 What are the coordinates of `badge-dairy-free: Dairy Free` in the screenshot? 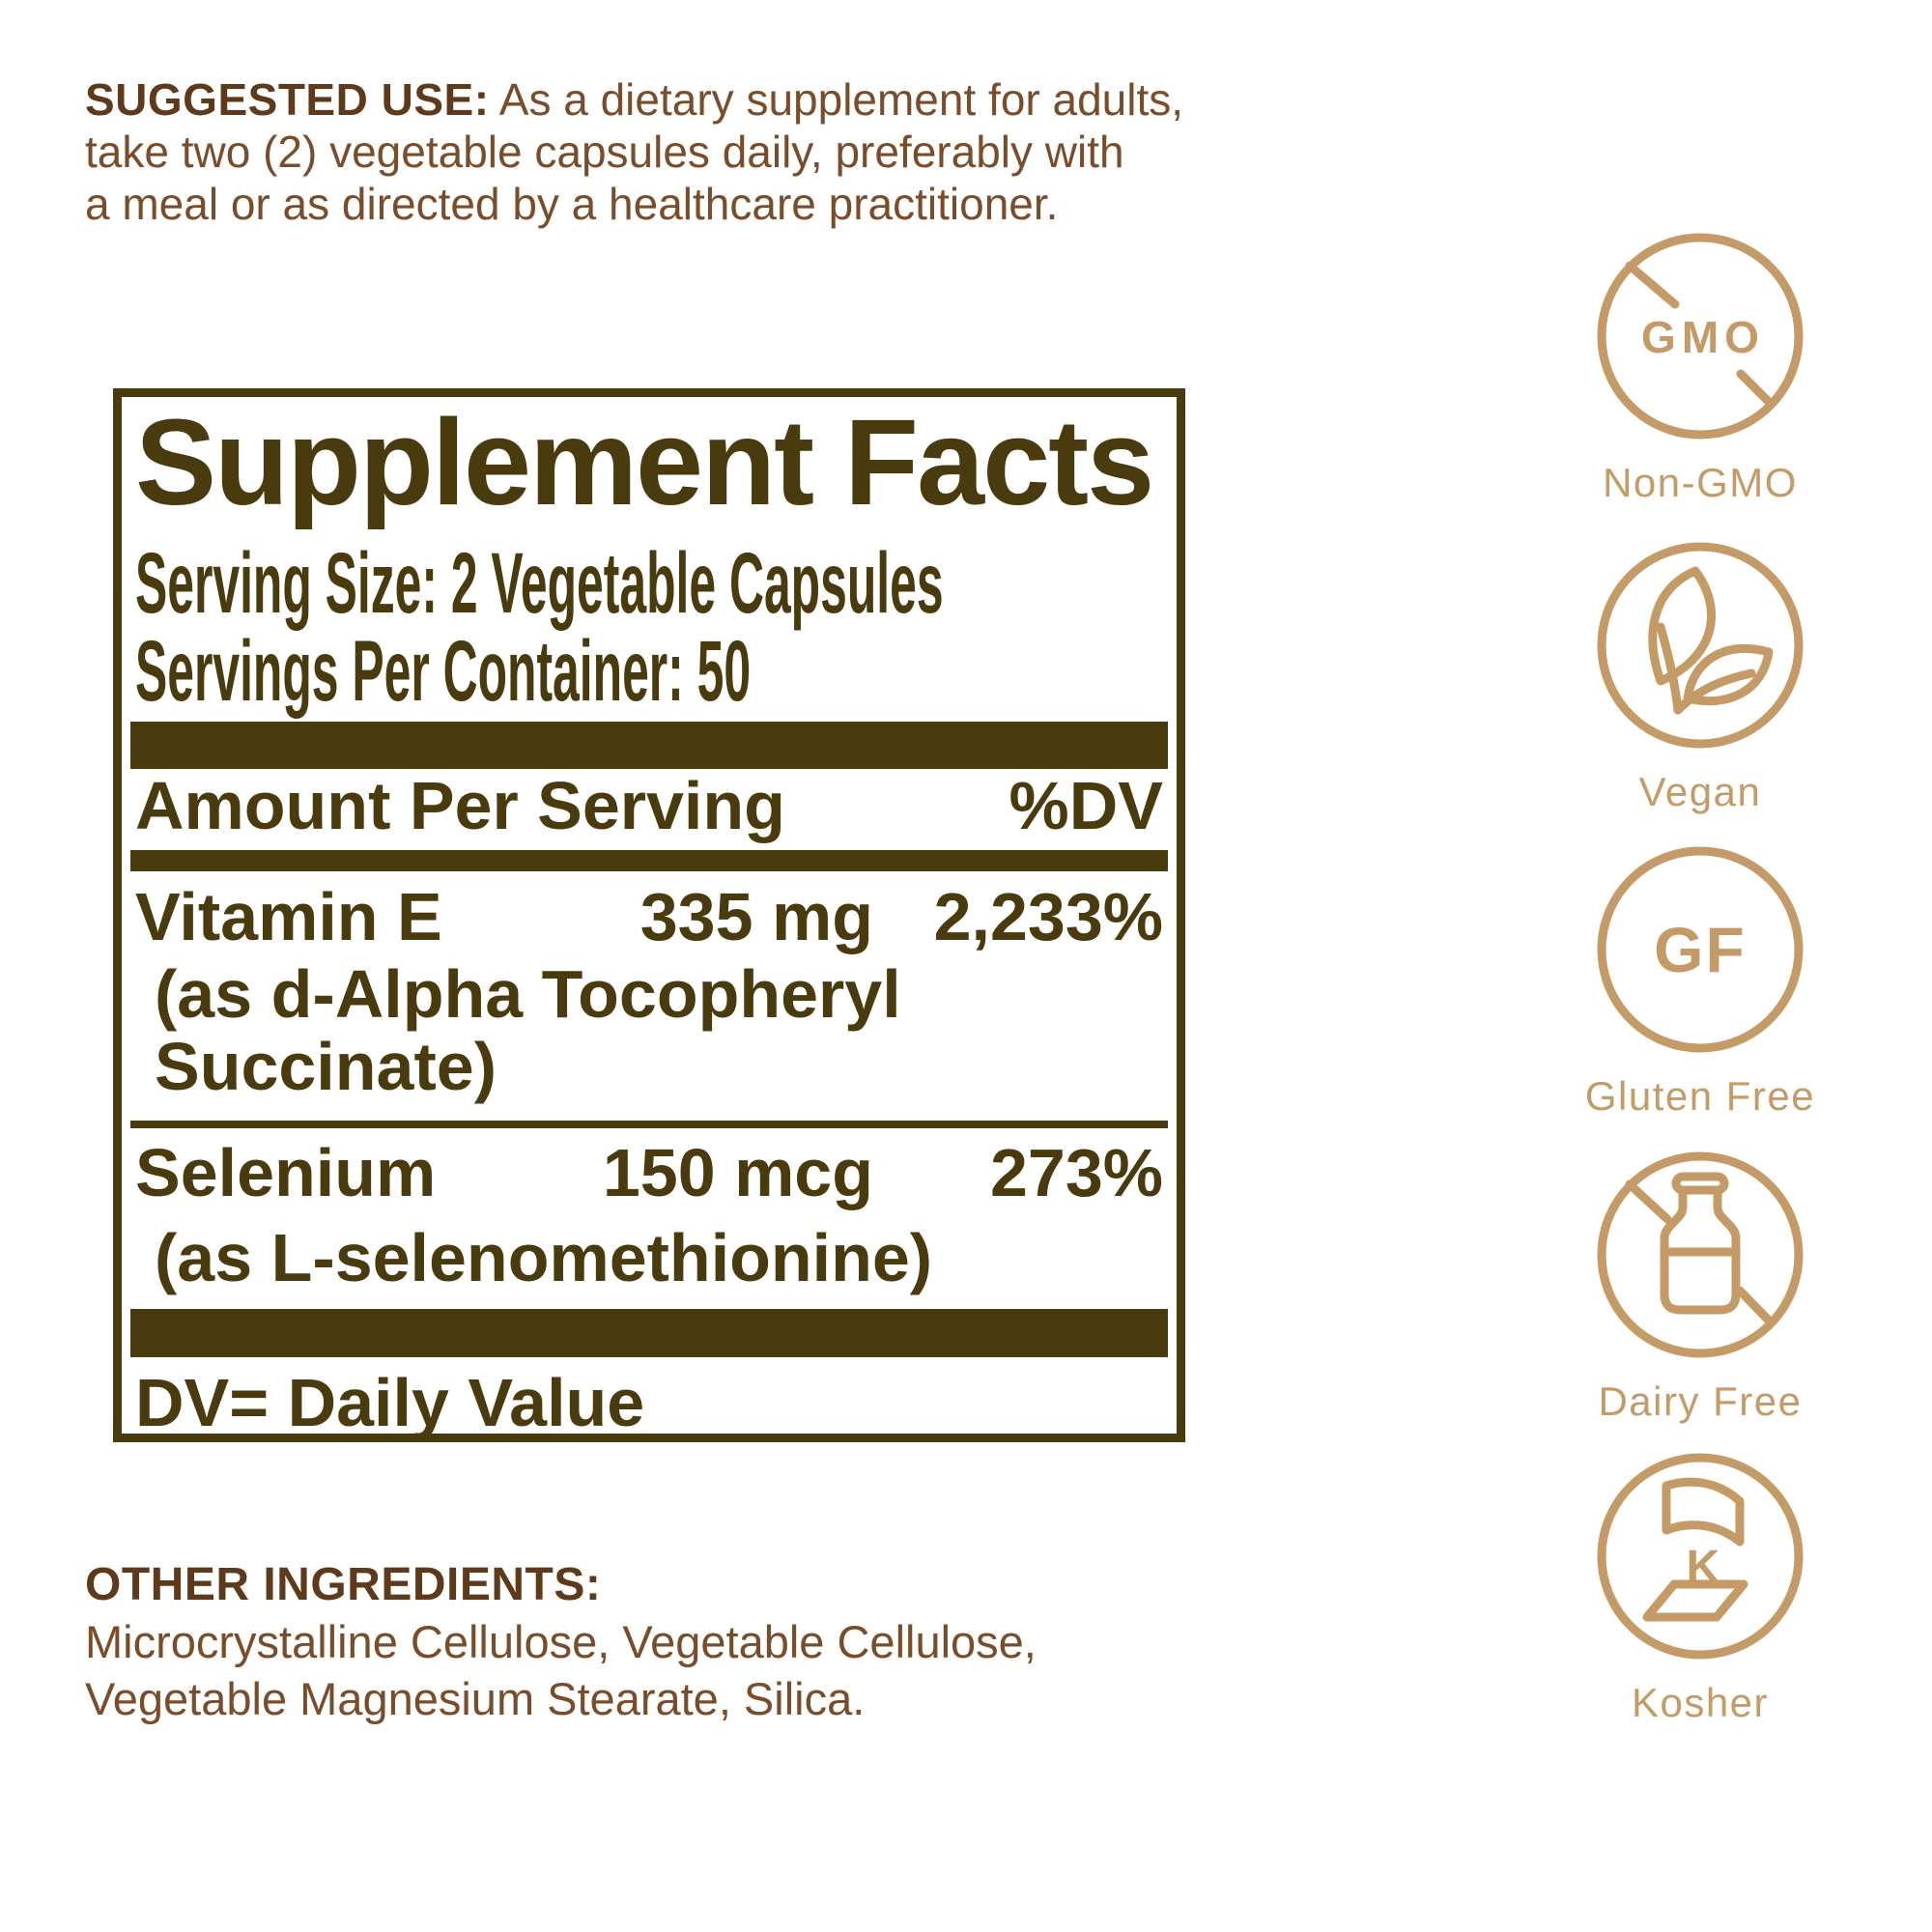 It's located at (1700, 1287).